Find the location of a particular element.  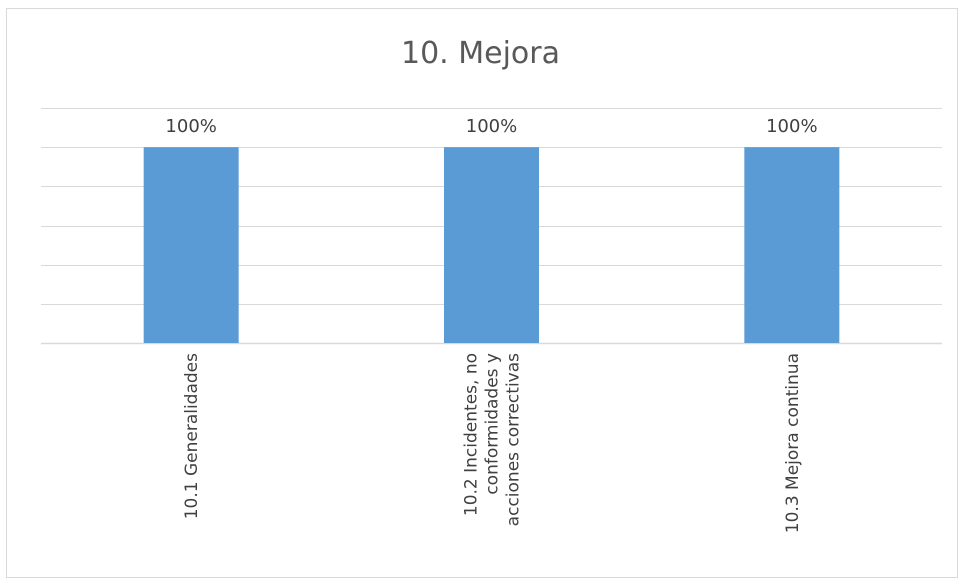

category-label-line: 10.3 Mejora continua is located at coordinates (793, 443).